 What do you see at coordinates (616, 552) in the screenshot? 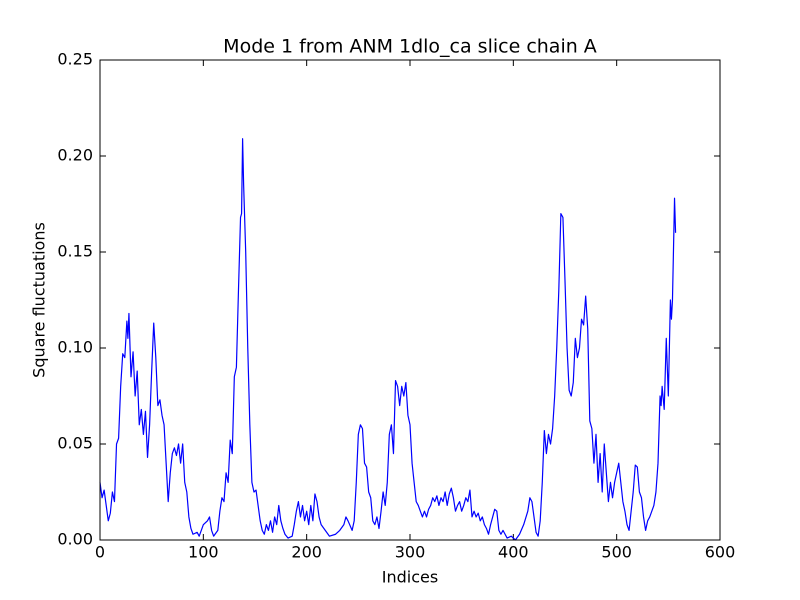
I see `x-tick-label: 500` at bounding box center [616, 552].